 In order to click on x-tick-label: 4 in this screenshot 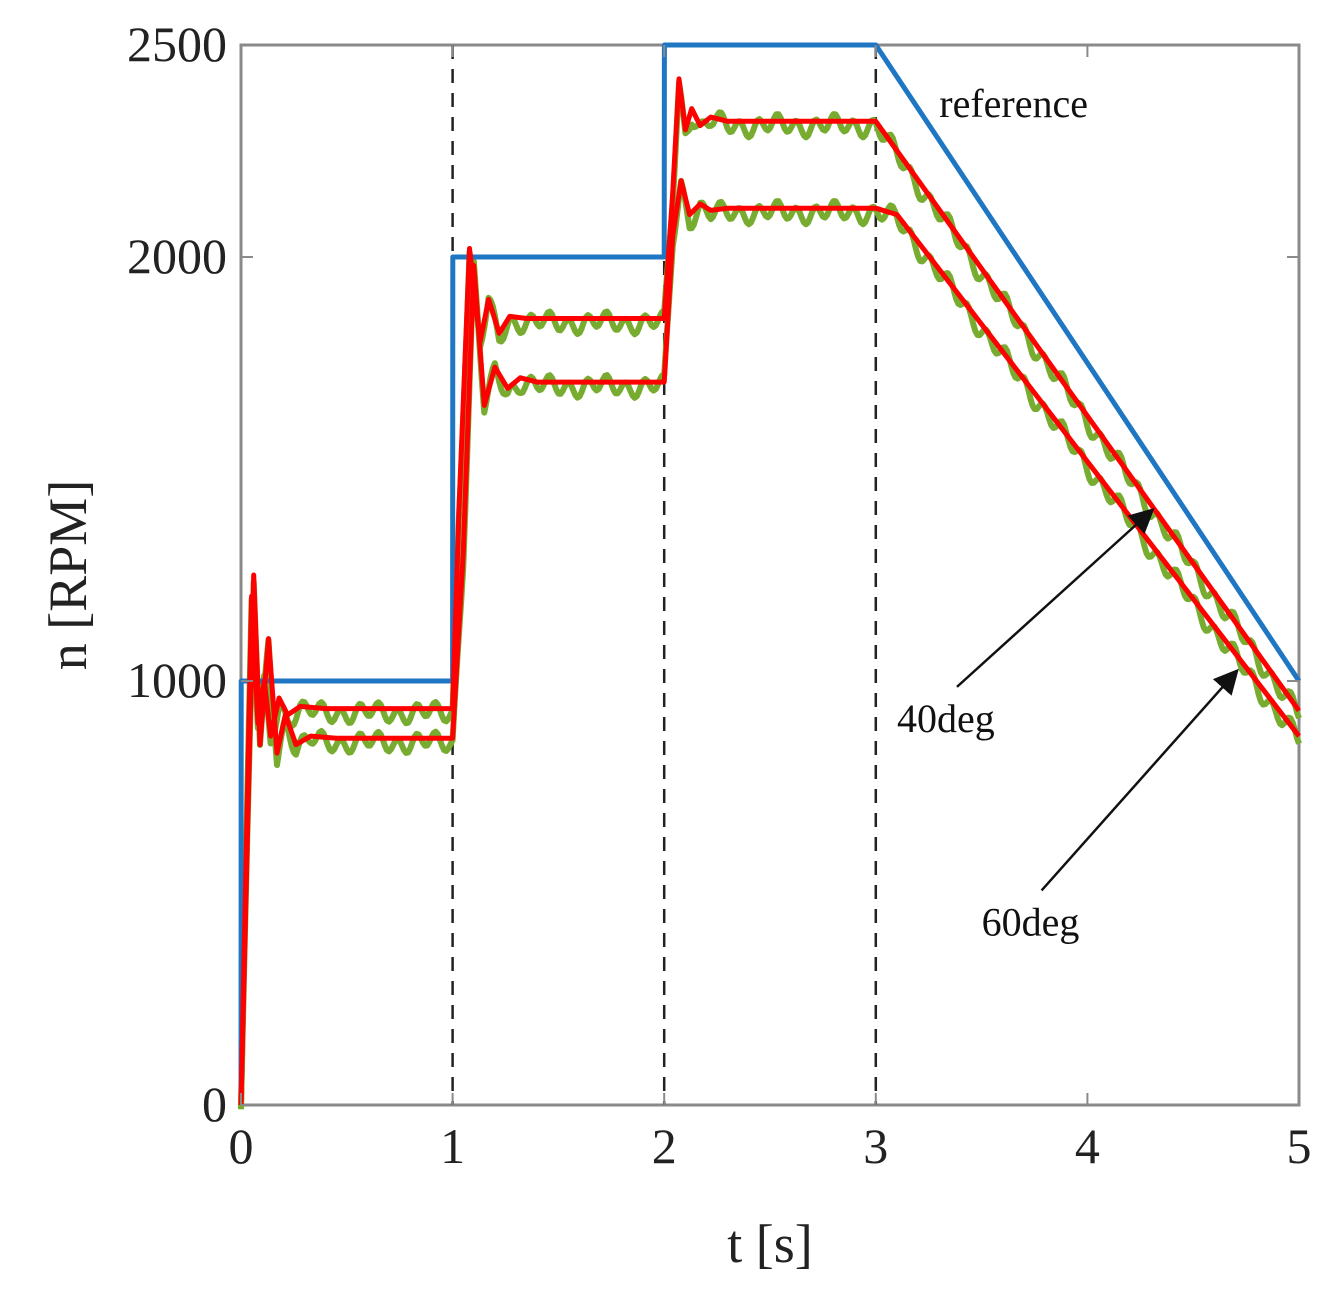, I will do `click(1087, 1146)`.